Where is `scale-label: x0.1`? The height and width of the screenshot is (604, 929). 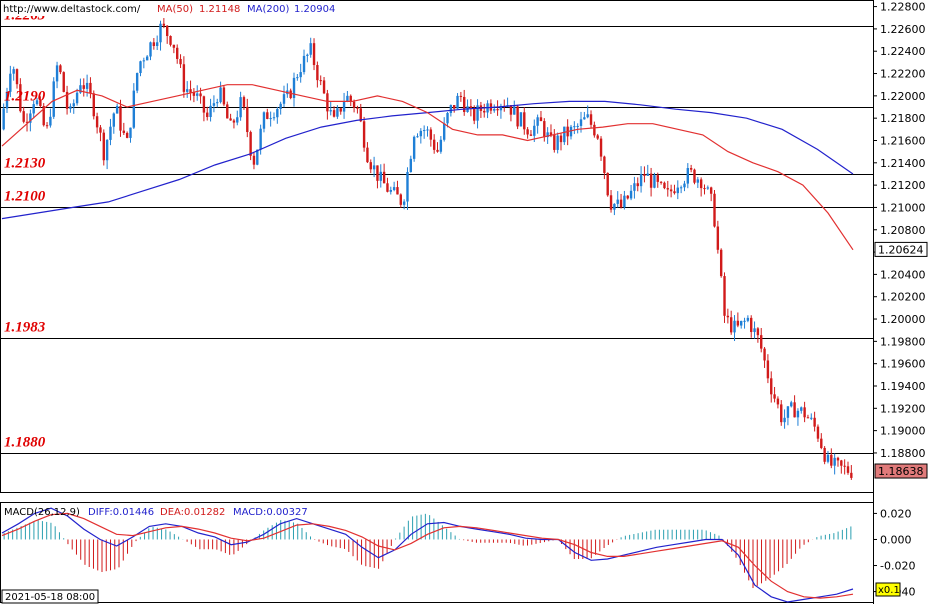 scale-label: x0.1 is located at coordinates (889, 590).